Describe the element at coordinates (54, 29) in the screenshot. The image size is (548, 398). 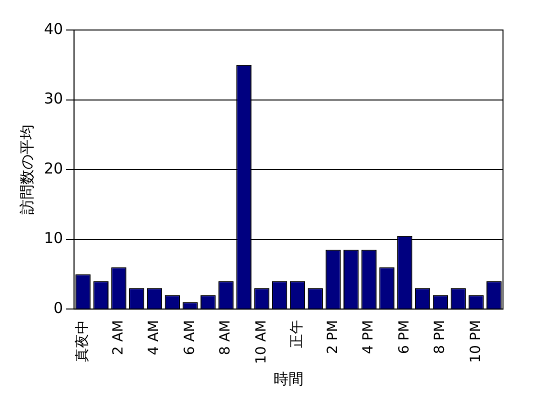
I see `y-tick-label: 40` at that location.